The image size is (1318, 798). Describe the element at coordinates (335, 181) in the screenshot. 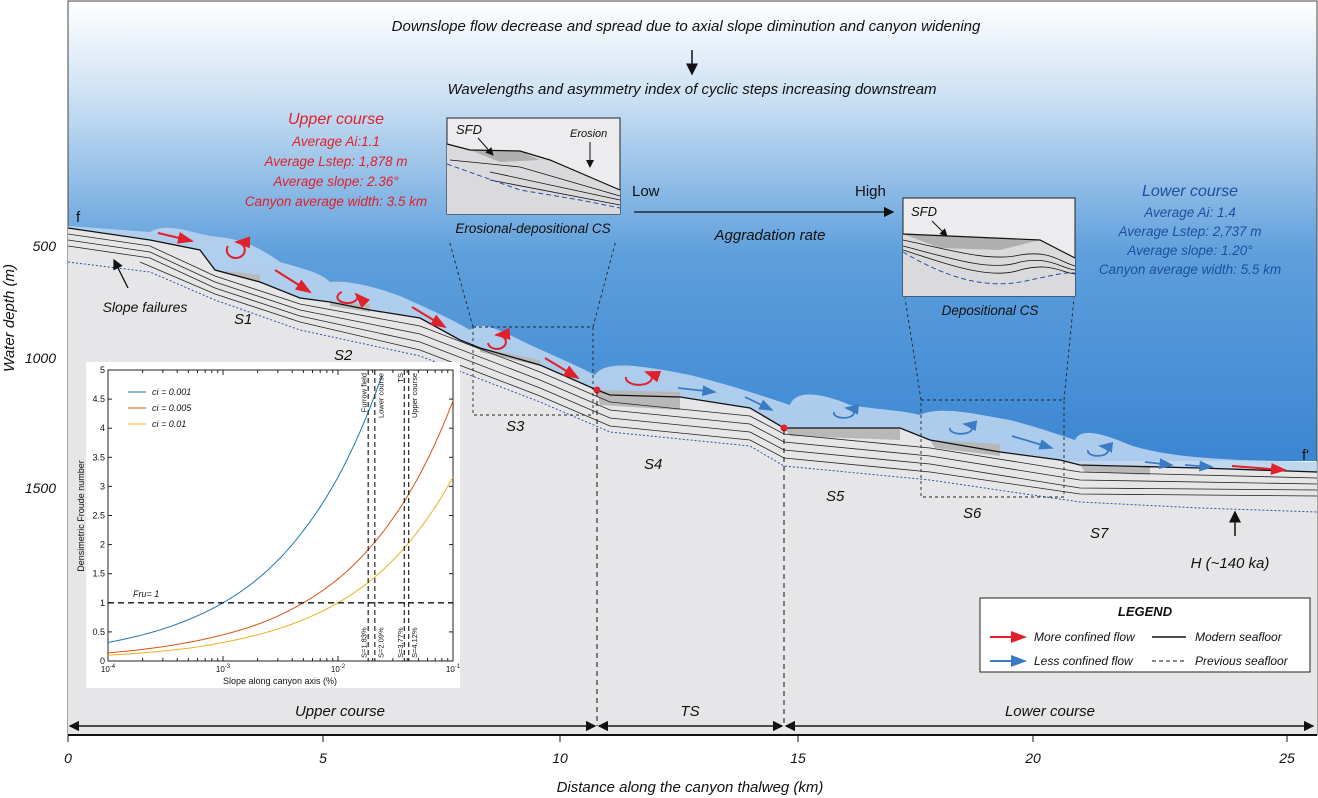

I see `upper-course-slope: Average slope: 2.36°` at that location.